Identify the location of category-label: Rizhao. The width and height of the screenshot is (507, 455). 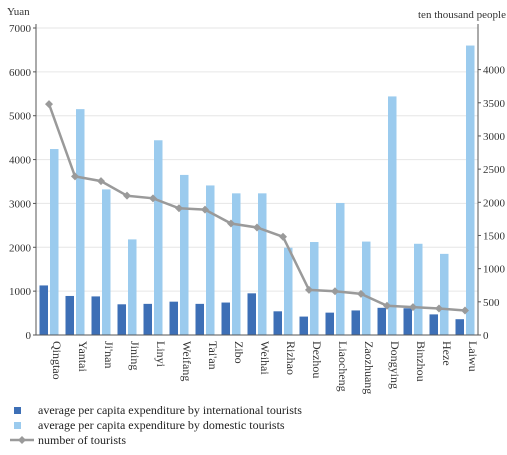
(291, 358).